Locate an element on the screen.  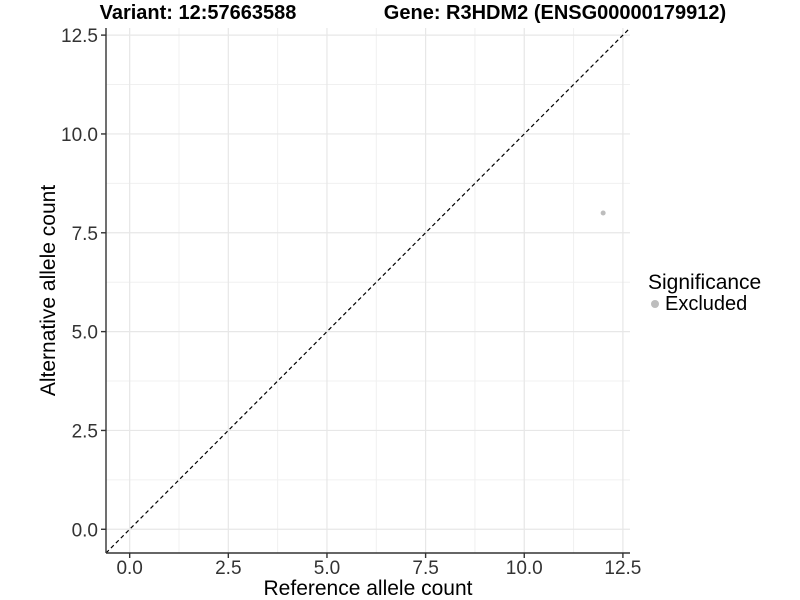
y-tick-label: 7.5 is located at coordinates (85, 234).